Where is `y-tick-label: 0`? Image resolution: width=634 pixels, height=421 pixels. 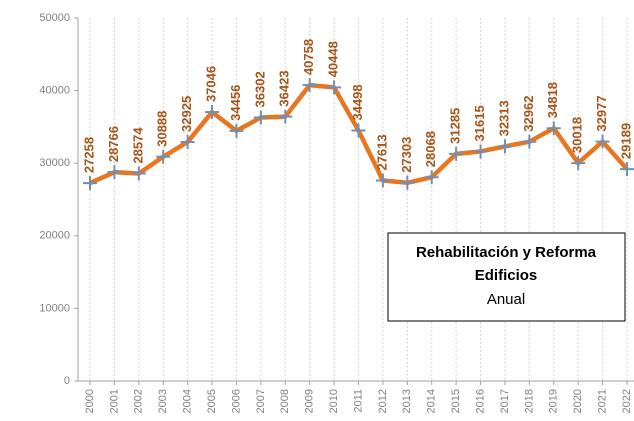
y-tick-label: 0 is located at coordinates (67, 381).